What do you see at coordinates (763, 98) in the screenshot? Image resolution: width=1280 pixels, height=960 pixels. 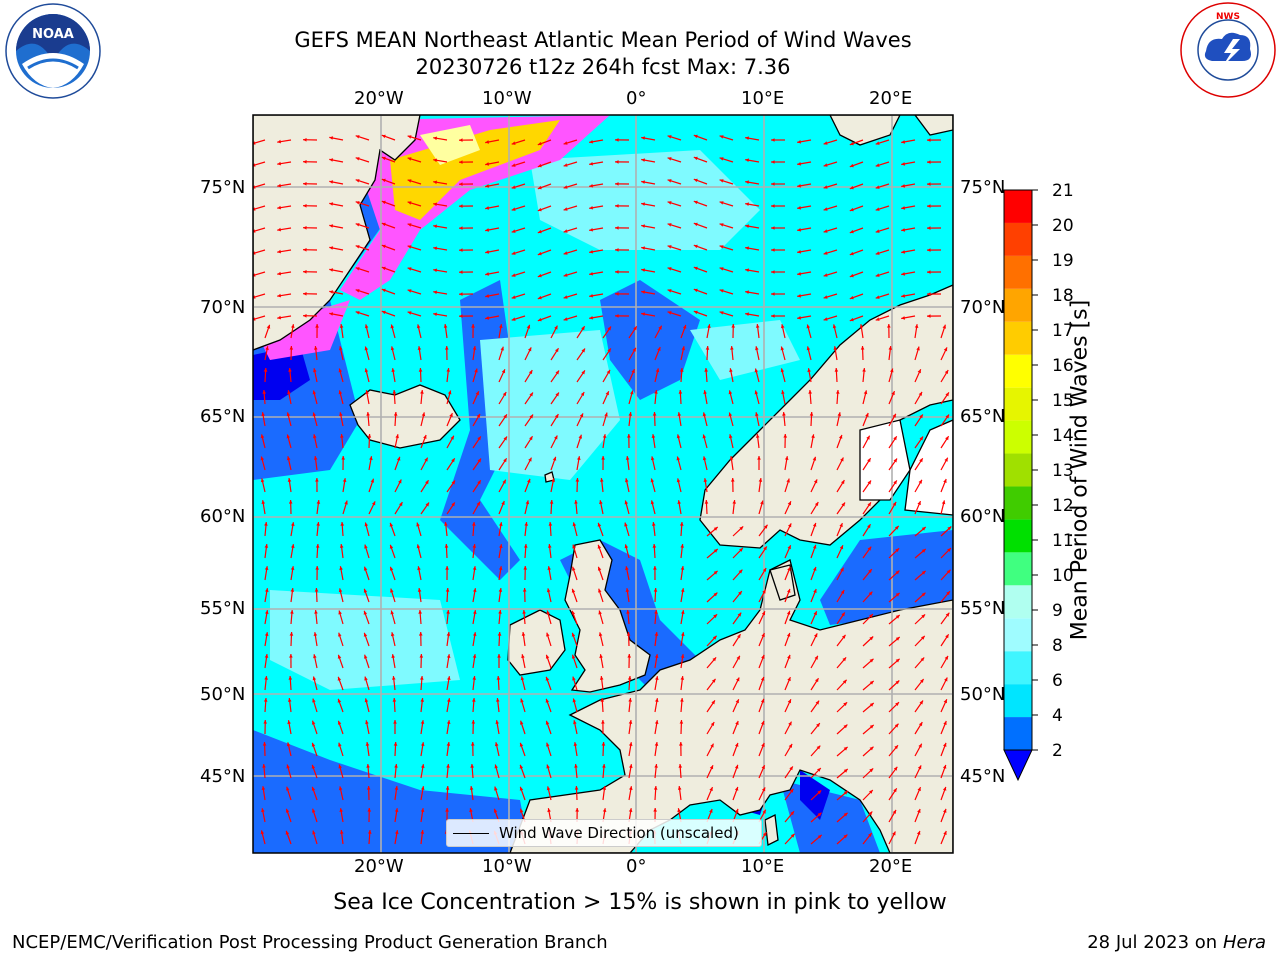 I see `lon-label-top: 10°E` at bounding box center [763, 98].